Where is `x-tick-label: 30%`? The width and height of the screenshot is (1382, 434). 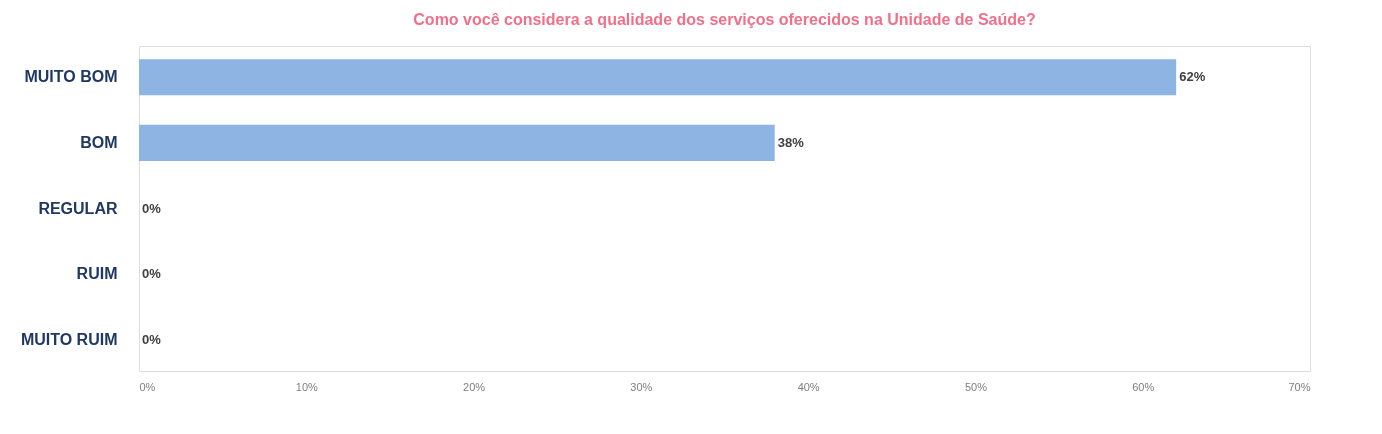 x-tick-label: 30% is located at coordinates (641, 386).